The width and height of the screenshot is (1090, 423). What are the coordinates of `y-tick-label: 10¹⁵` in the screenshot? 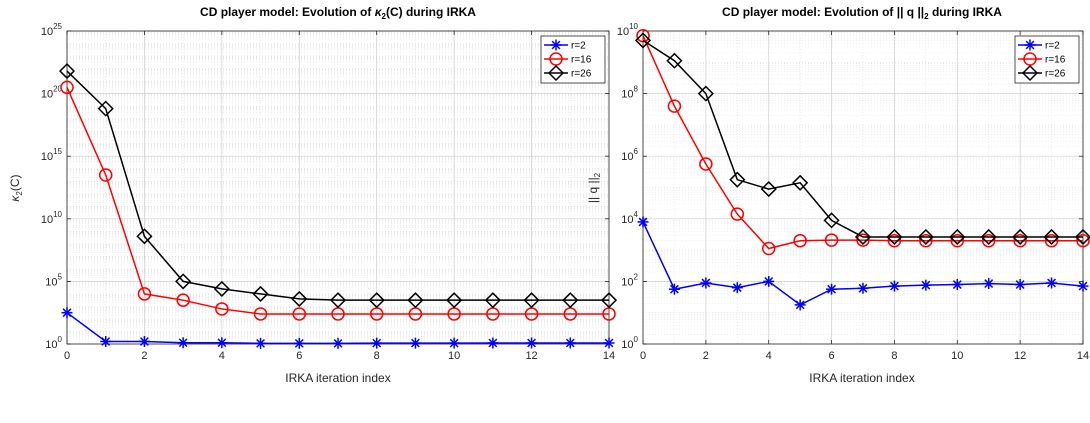 It's located at (52, 155).